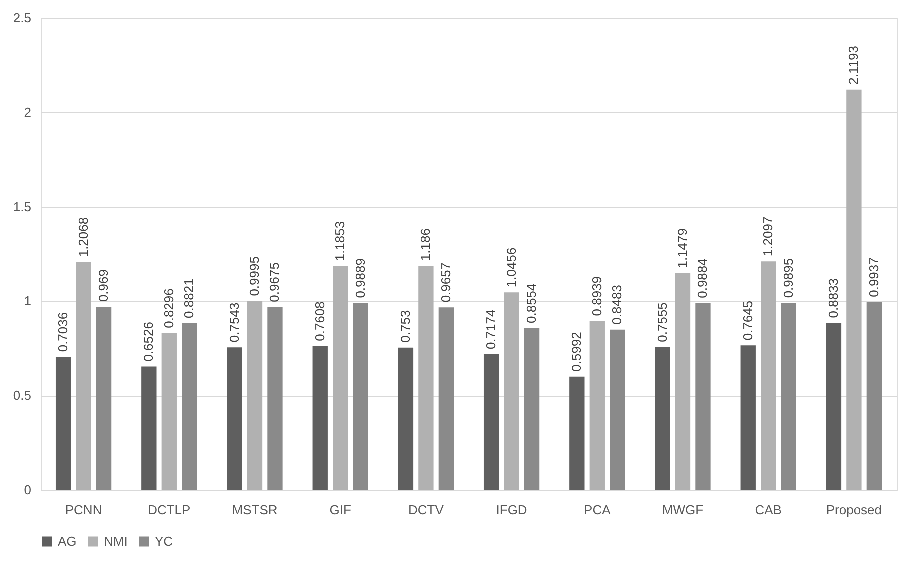  What do you see at coordinates (116, 541) in the screenshot?
I see `legend-label: NMI` at bounding box center [116, 541].